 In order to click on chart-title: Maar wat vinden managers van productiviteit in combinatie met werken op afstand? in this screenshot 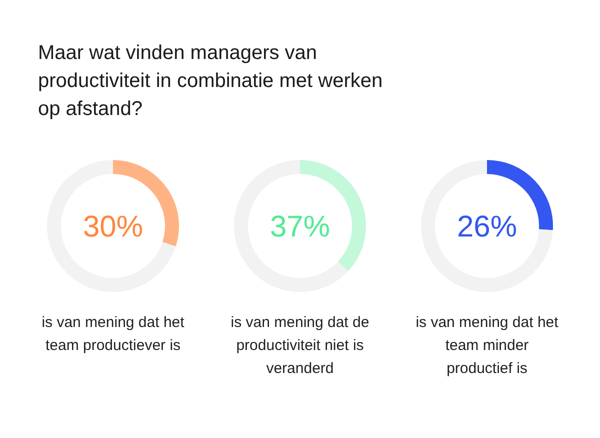, I will do `click(210, 81)`.